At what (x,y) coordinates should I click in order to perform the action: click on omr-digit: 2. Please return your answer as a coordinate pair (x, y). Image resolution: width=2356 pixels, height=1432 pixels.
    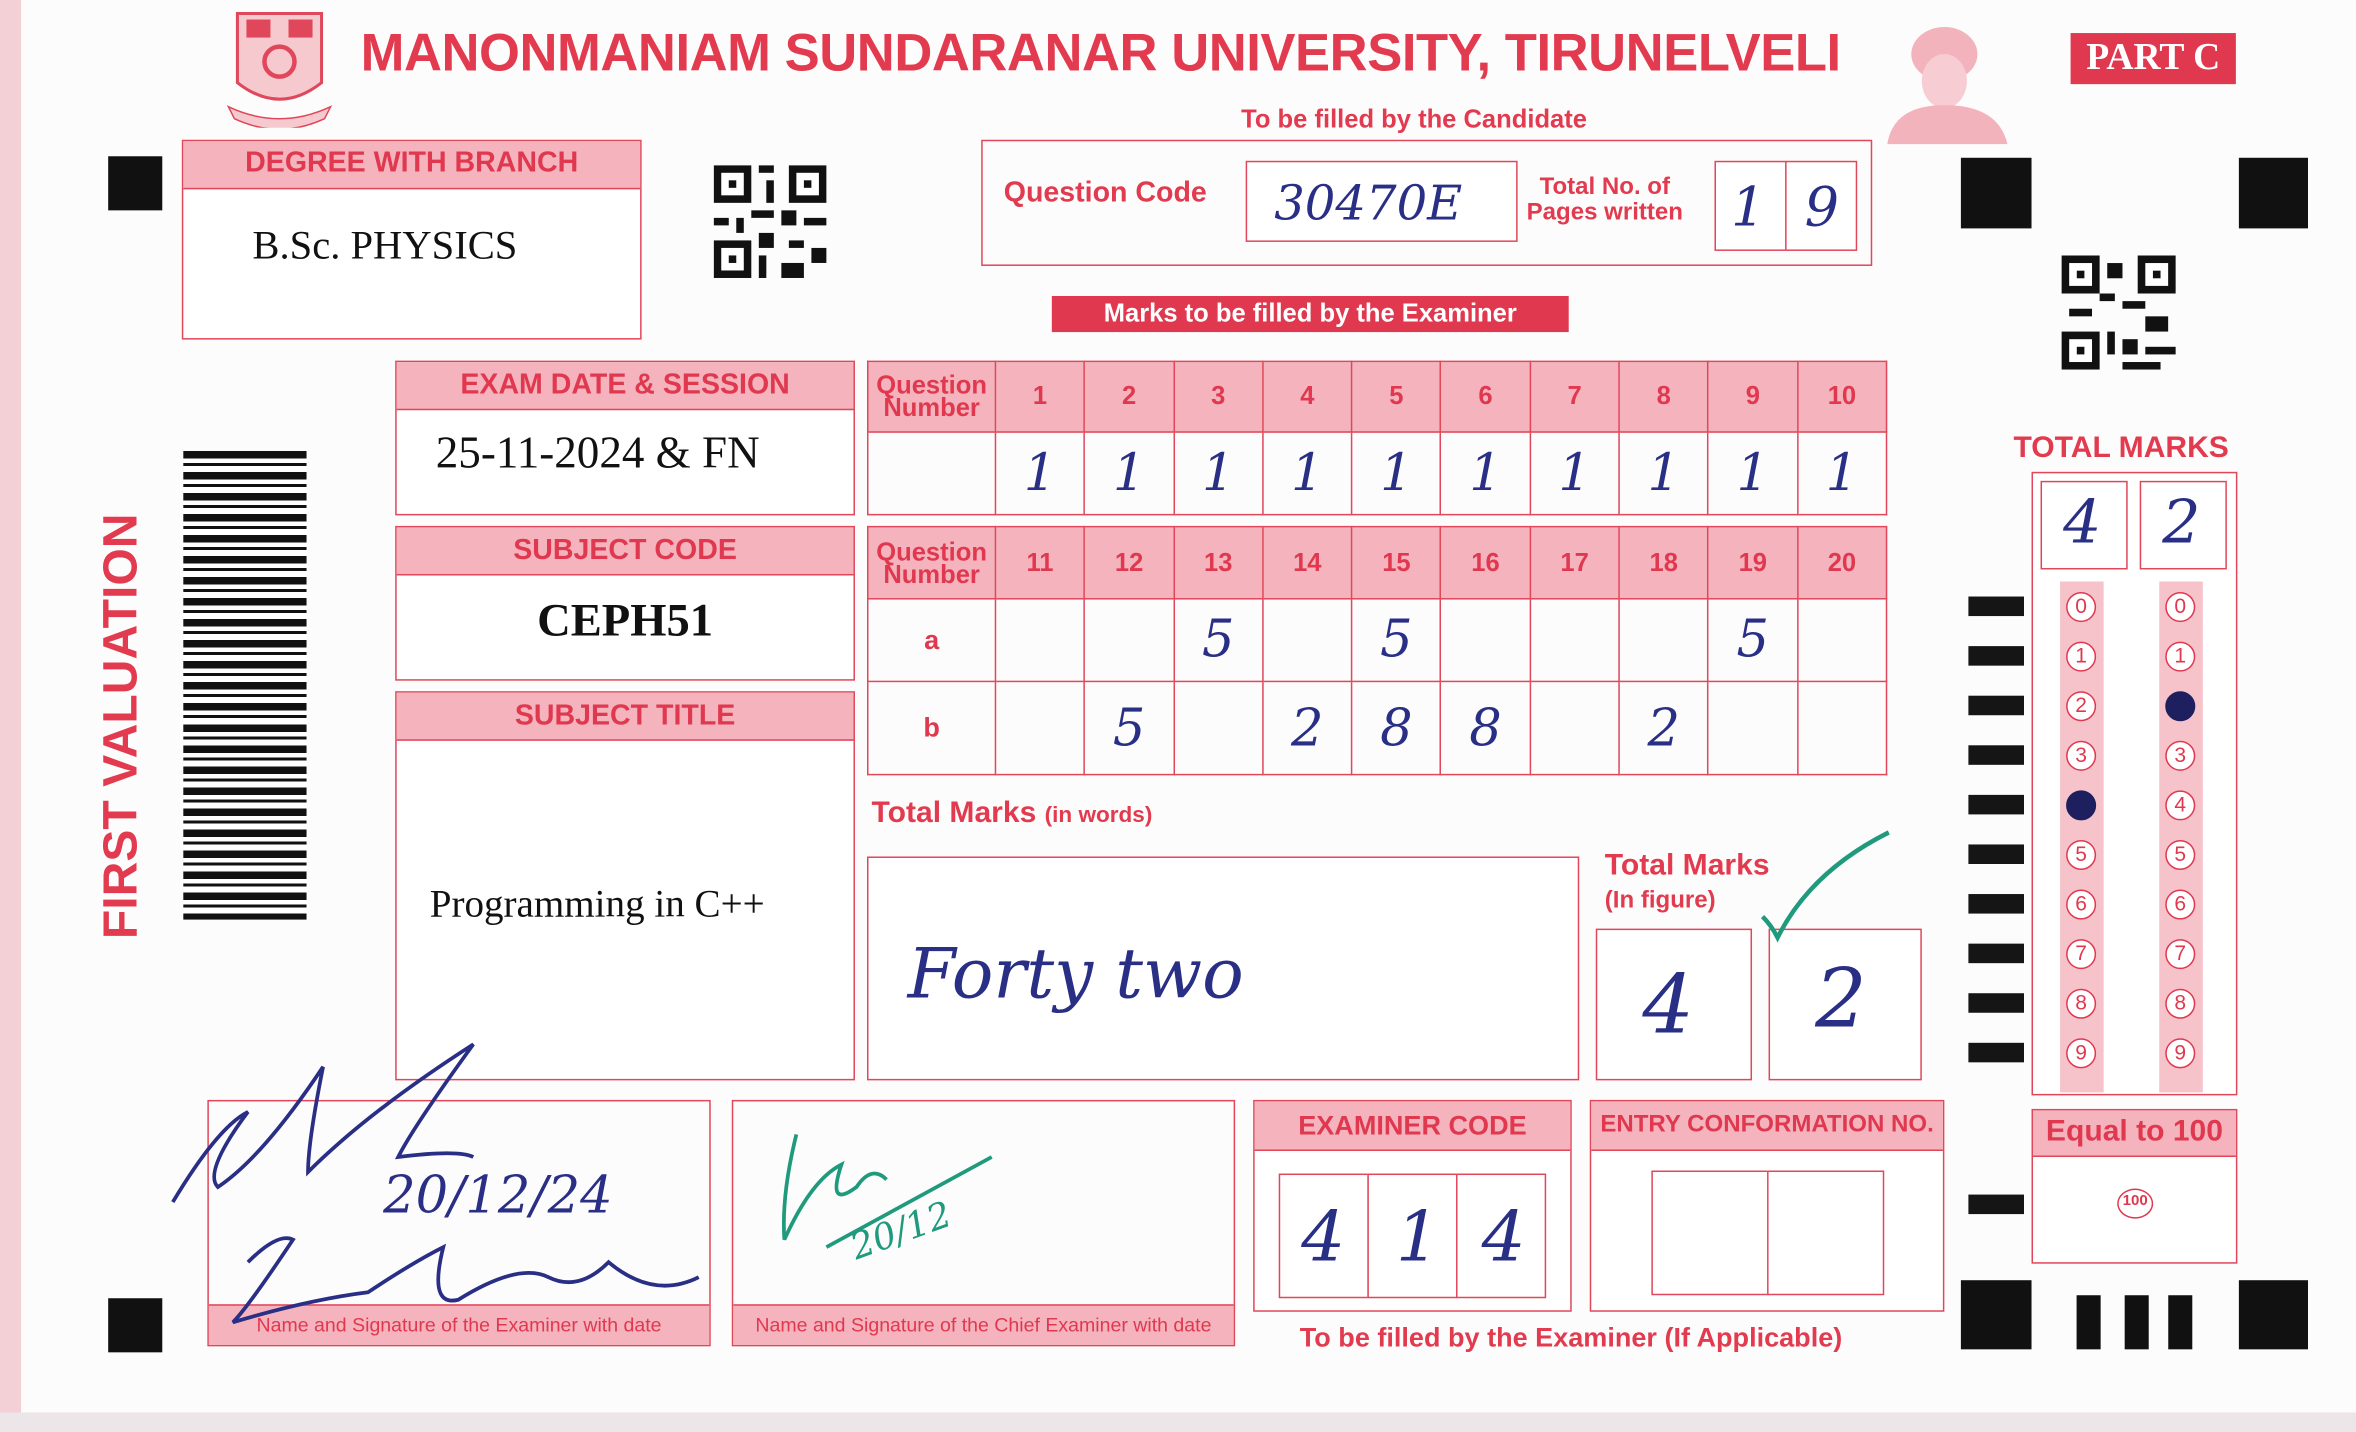
    Looking at the image, I should click on (2181, 523).